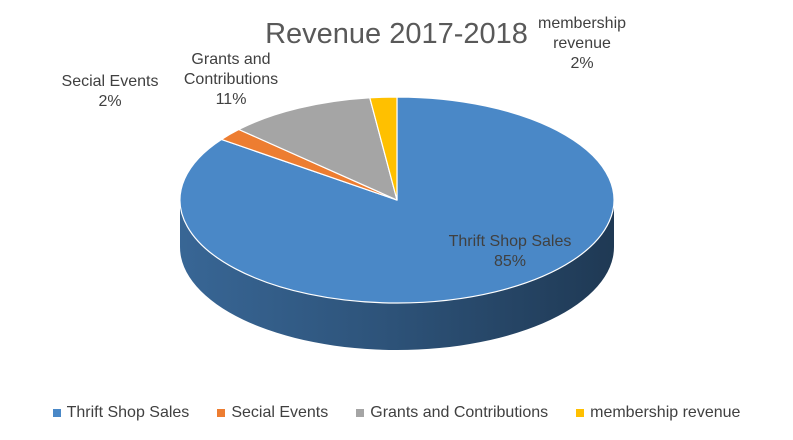 This screenshot has height=440, width=793. I want to click on legend-swatch-thrift-shop-sales, so click(56, 413).